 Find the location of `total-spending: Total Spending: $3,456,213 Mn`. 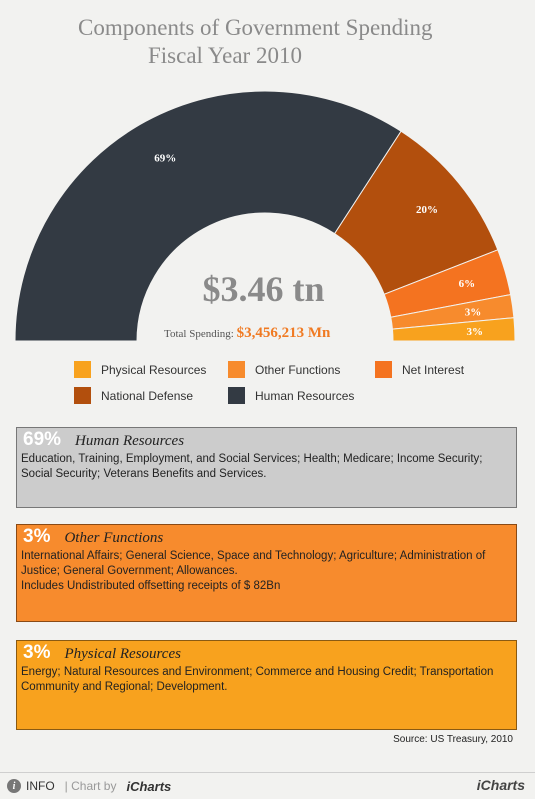

total-spending: Total Spending: $3,456,213 Mn is located at coordinates (247, 333).